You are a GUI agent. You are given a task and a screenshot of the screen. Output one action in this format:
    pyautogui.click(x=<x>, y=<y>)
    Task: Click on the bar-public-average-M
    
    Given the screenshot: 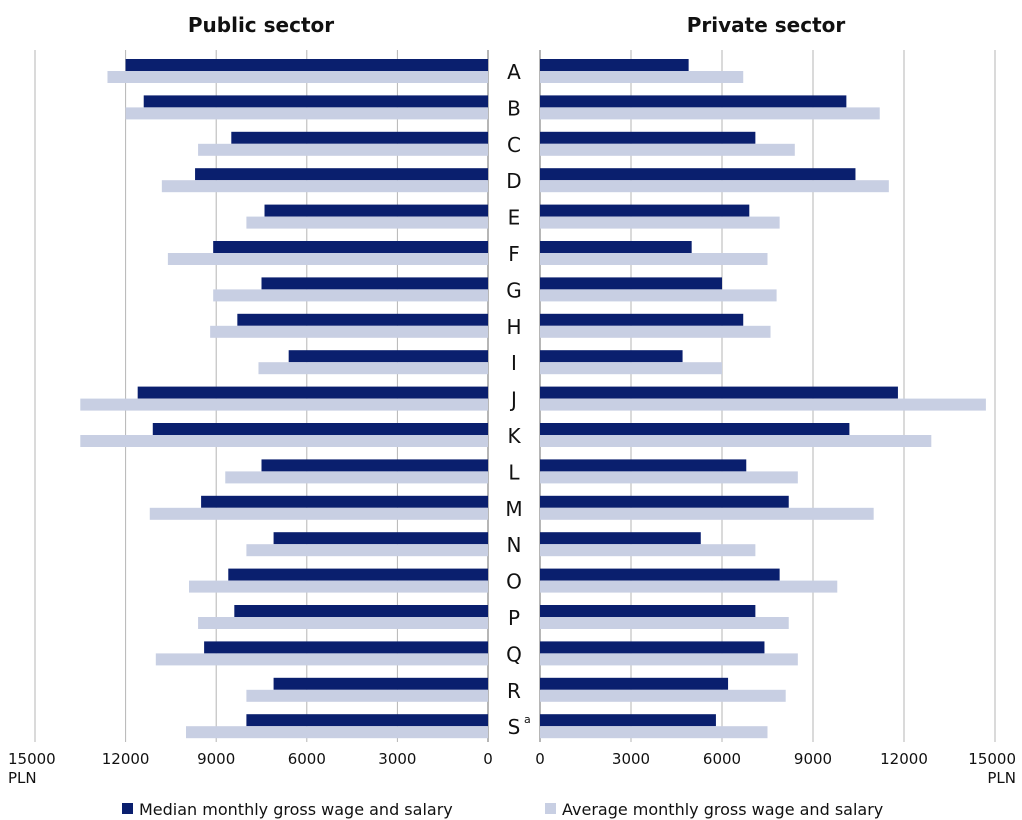 What is the action you would take?
    pyautogui.click(x=318, y=513)
    